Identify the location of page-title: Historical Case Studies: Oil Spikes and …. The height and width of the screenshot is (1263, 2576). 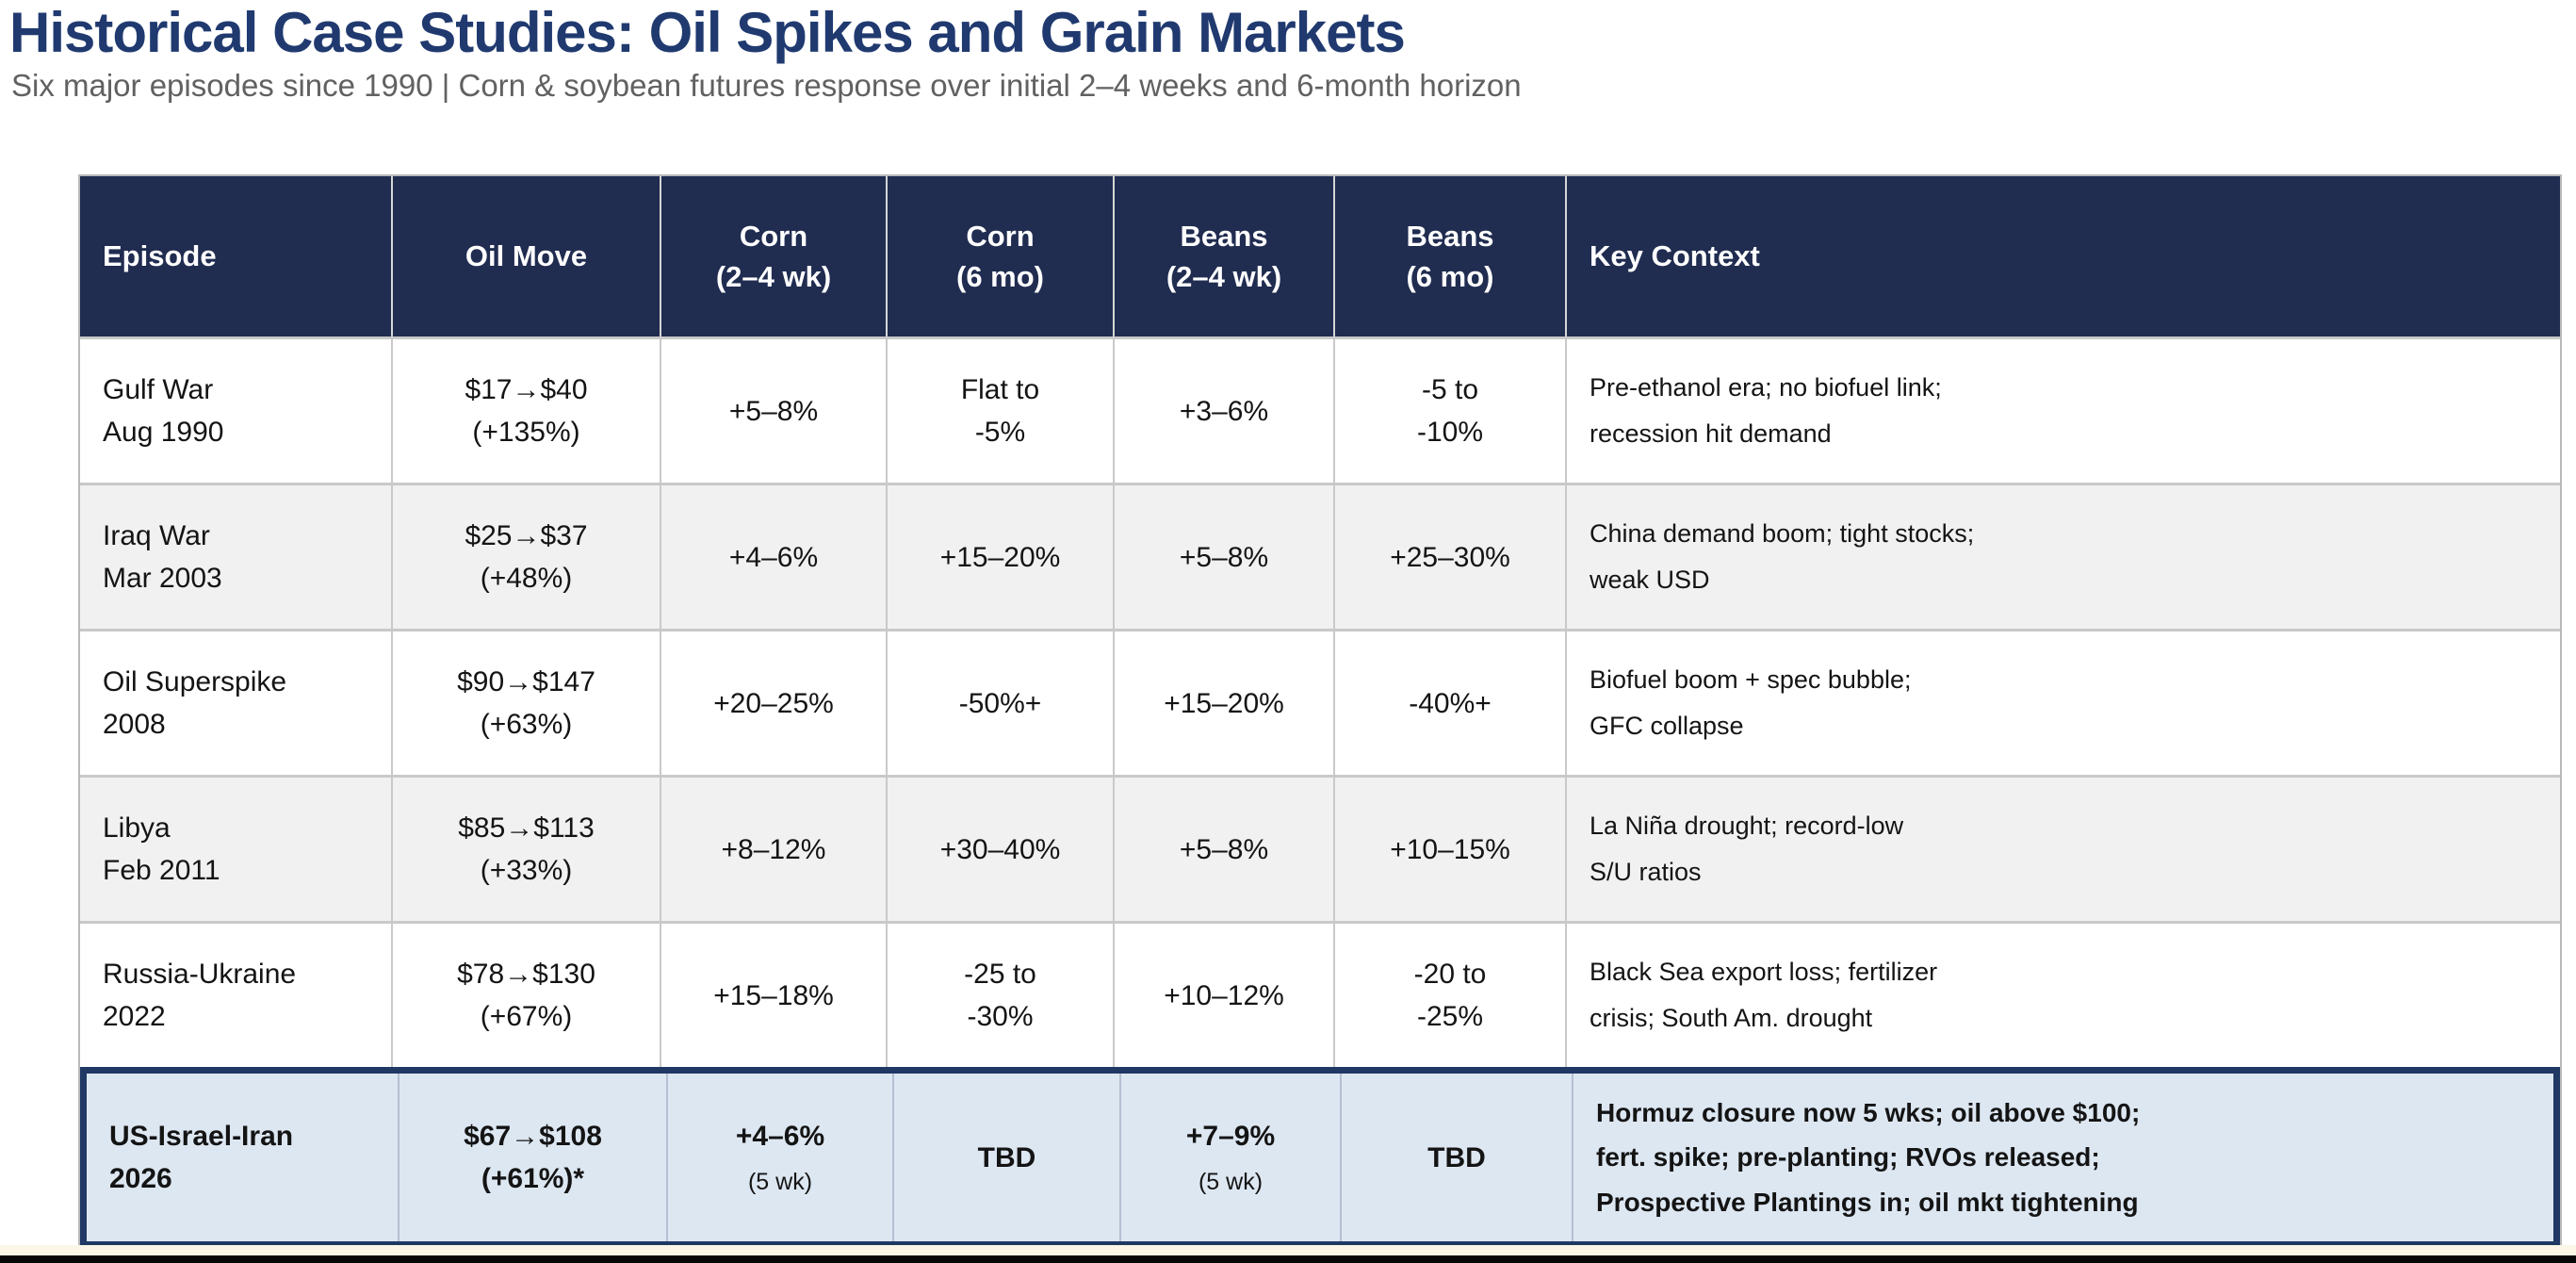
(707, 32).